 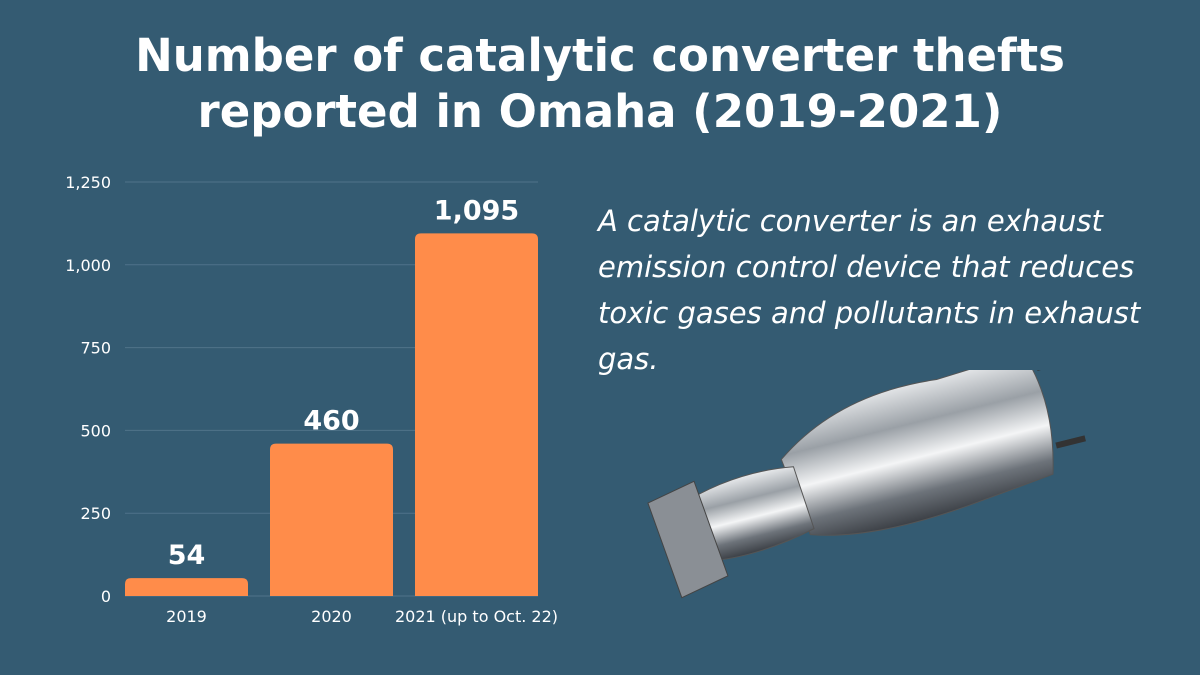 What do you see at coordinates (600, 111) in the screenshot?
I see `title-line-2: reported in Omaha (2019-2021)` at bounding box center [600, 111].